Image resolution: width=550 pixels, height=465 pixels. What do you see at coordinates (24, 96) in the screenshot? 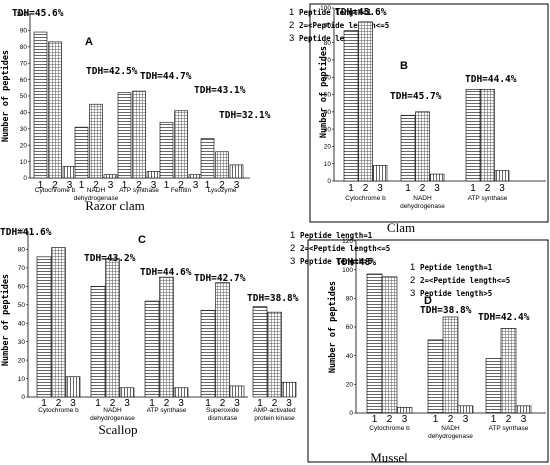
I see `y-tick-label: 50` at bounding box center [24, 96].